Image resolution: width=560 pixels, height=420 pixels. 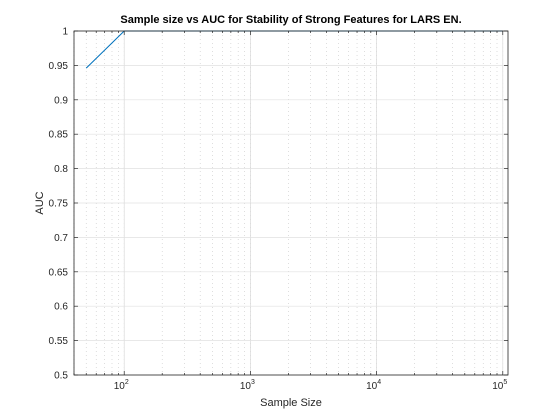 I want to click on x-axis-label: Sample Size, so click(x=291, y=403).